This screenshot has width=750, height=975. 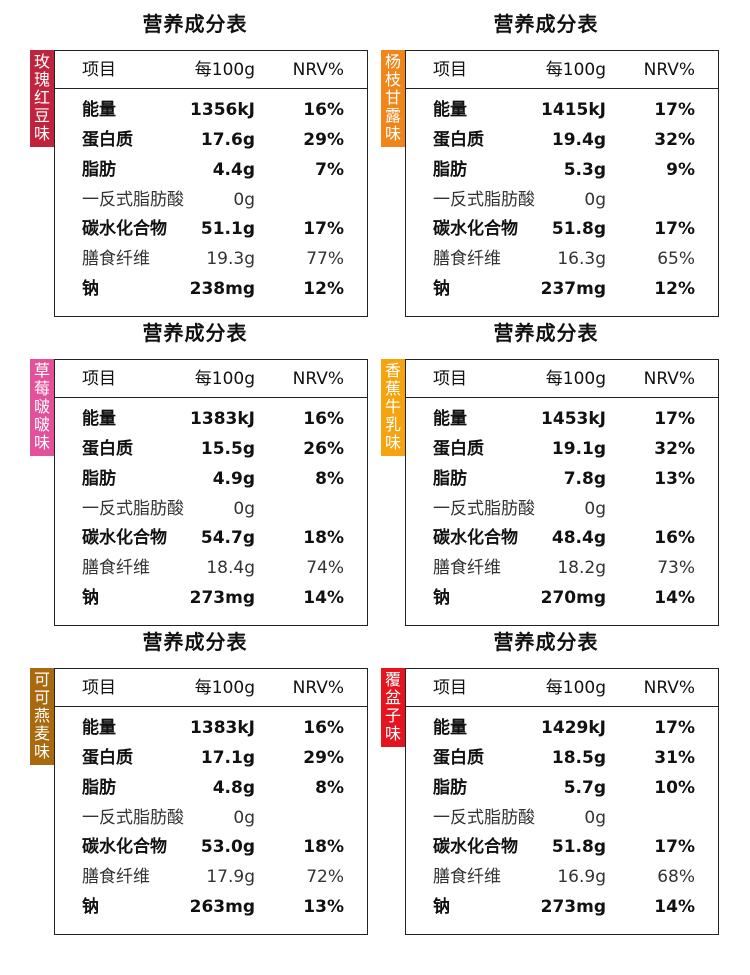 I want to click on table-row: 能量 1429kJ 17%, so click(x=562, y=728).